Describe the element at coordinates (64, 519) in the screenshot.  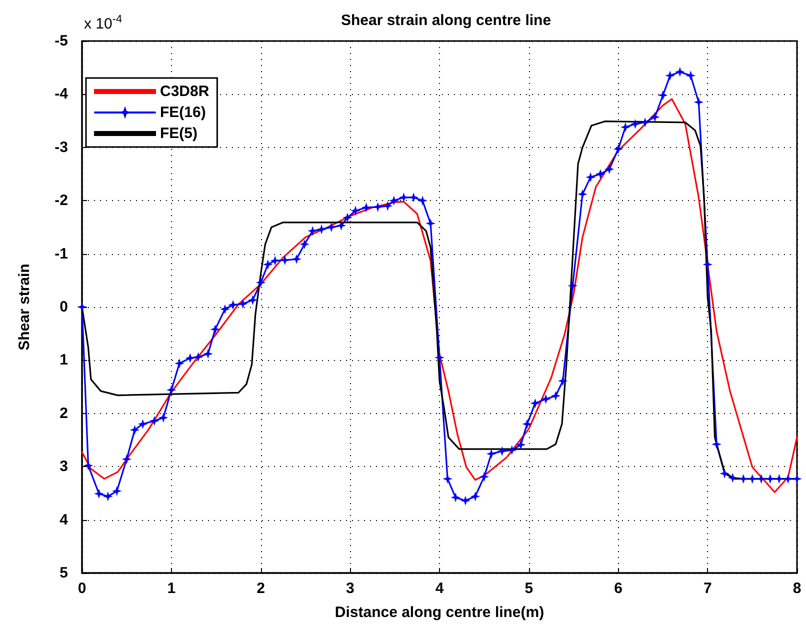
I see `y-tick-label: 4` at that location.